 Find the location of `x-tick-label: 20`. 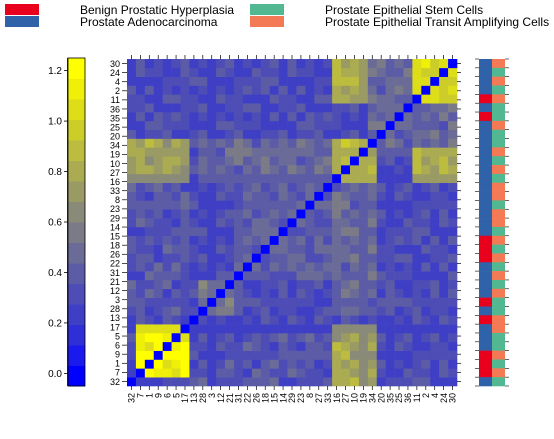

x-tick-label: 20 is located at coordinates (381, 398).